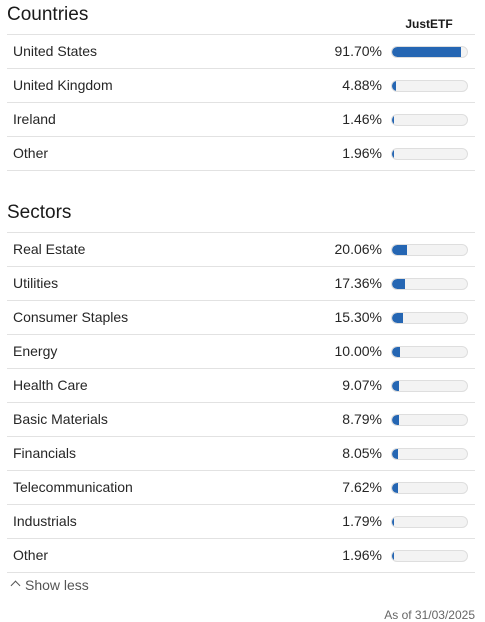  Describe the element at coordinates (362, 85) in the screenshot. I see `row-value: 4.88%` at that location.